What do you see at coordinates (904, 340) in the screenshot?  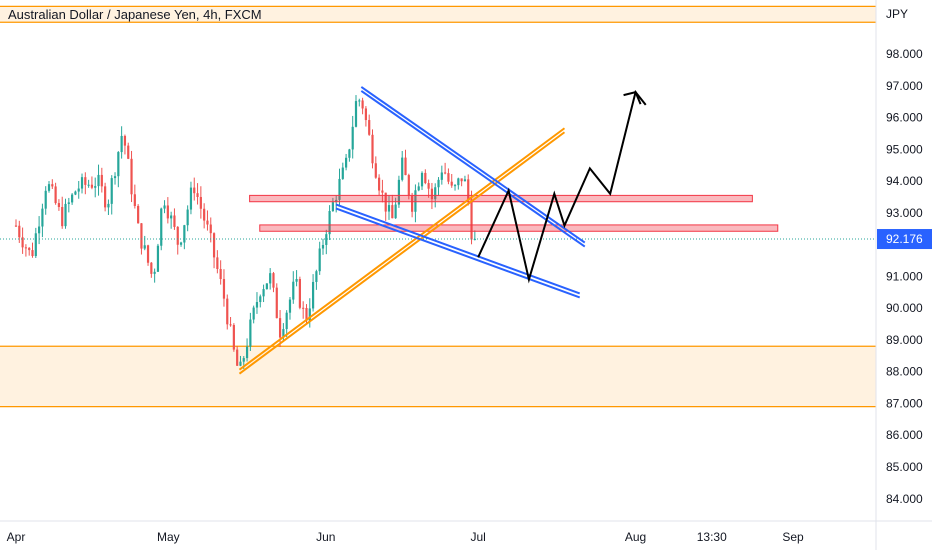 I see `price-tick-label: 89.000` at bounding box center [904, 340].